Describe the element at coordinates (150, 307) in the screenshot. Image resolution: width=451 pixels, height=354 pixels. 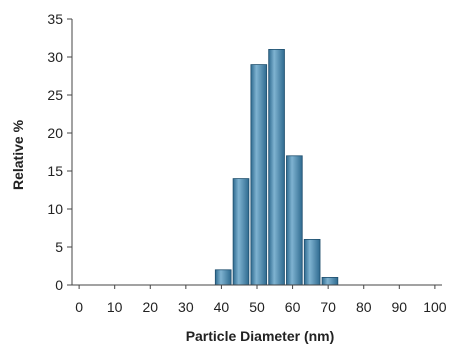
I see `x-tick-label: 20` at that location.